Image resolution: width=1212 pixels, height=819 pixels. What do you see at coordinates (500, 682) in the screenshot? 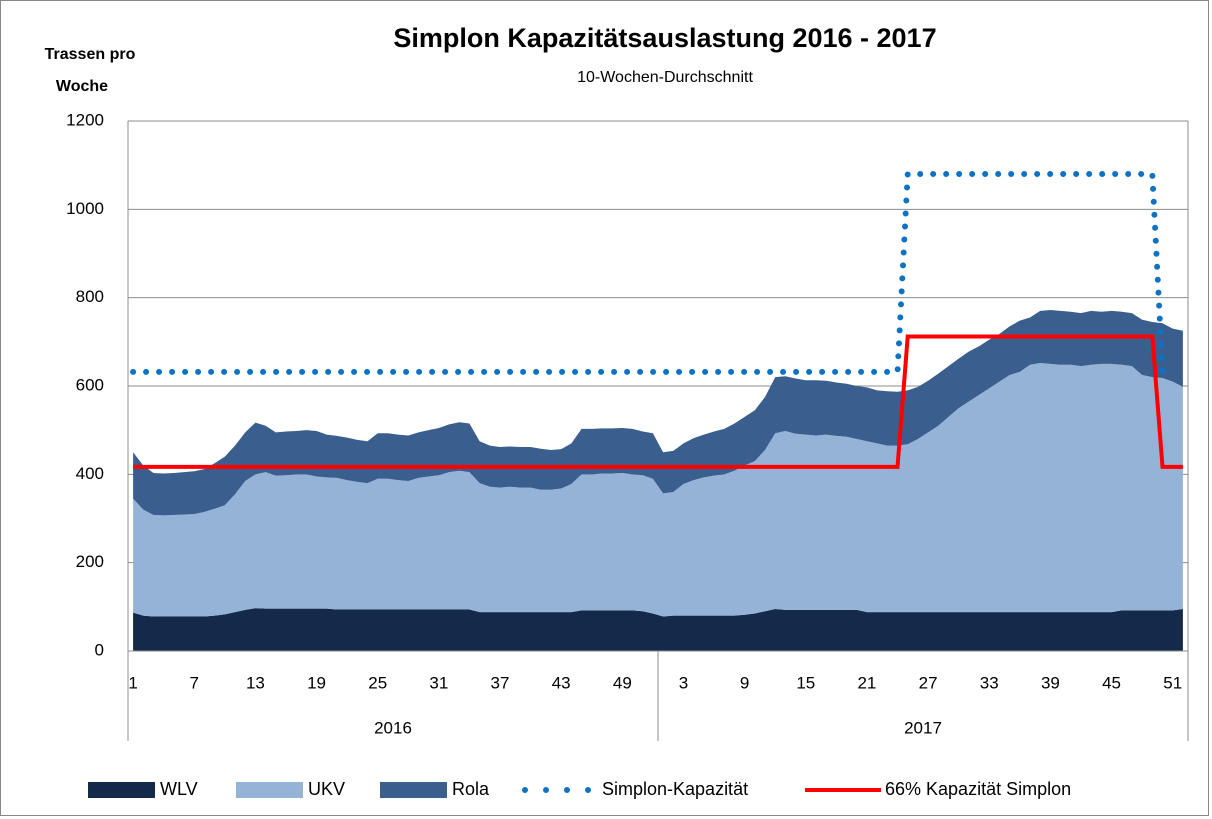
I see `x-tick-label: 37` at bounding box center [500, 682].